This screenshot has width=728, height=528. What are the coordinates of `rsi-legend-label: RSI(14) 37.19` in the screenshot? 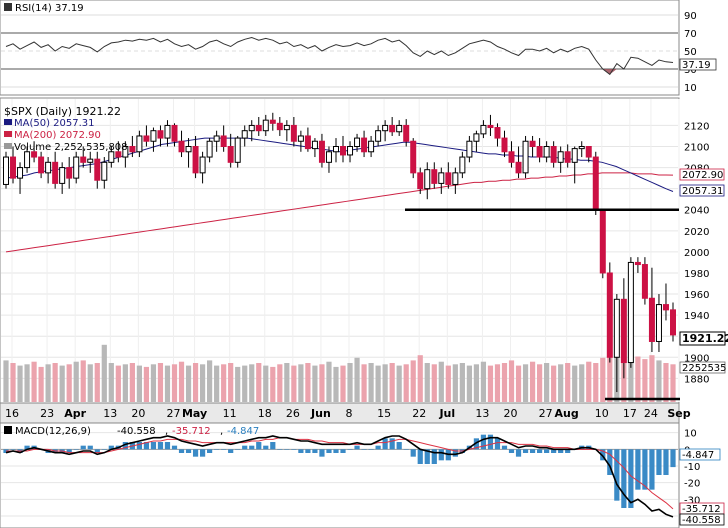 It's located at (49, 8).